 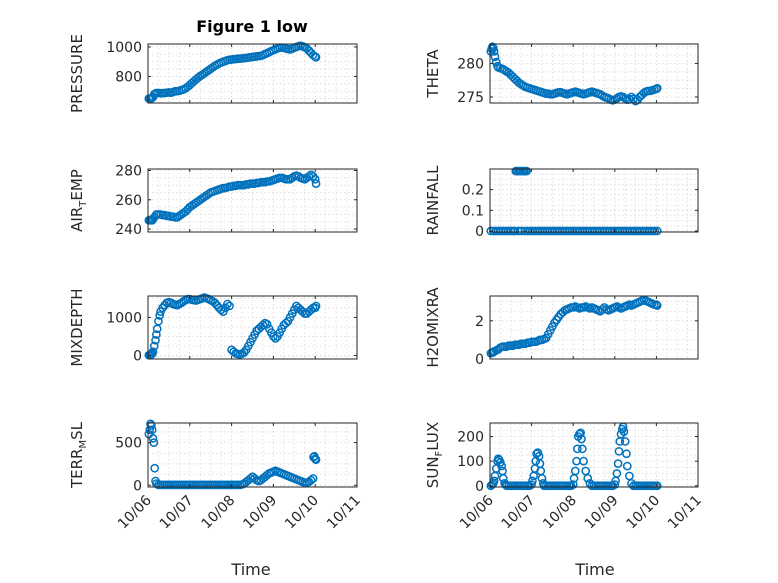 I want to click on y-axis-label: PRESSURE, so click(x=77, y=73).